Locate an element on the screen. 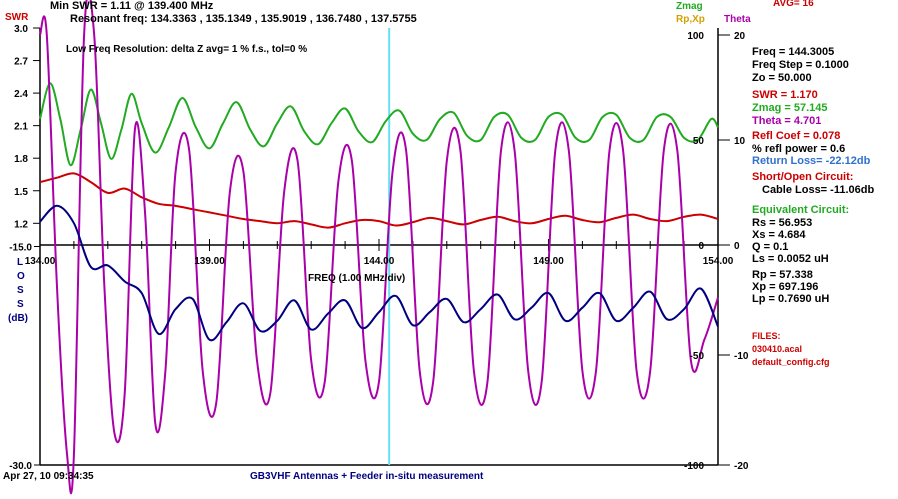 This screenshot has height=499, width=898. zmag-tick-label: 50 is located at coordinates (699, 141).